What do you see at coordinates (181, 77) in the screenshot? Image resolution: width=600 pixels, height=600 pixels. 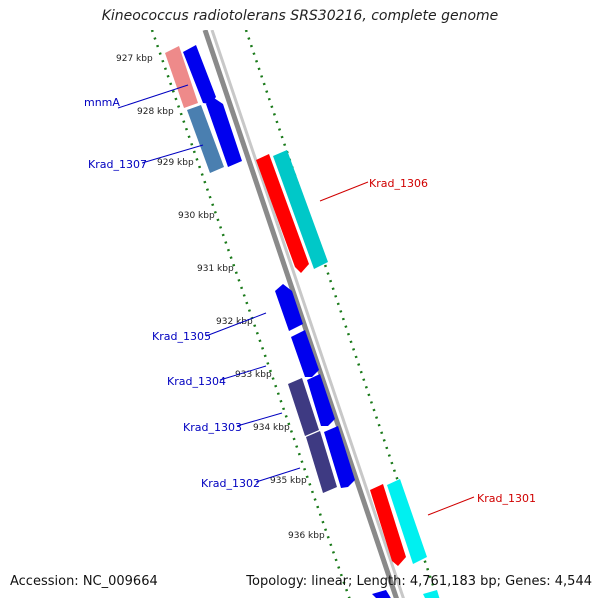 I see `gene-mnmA-reverse` at bounding box center [181, 77].